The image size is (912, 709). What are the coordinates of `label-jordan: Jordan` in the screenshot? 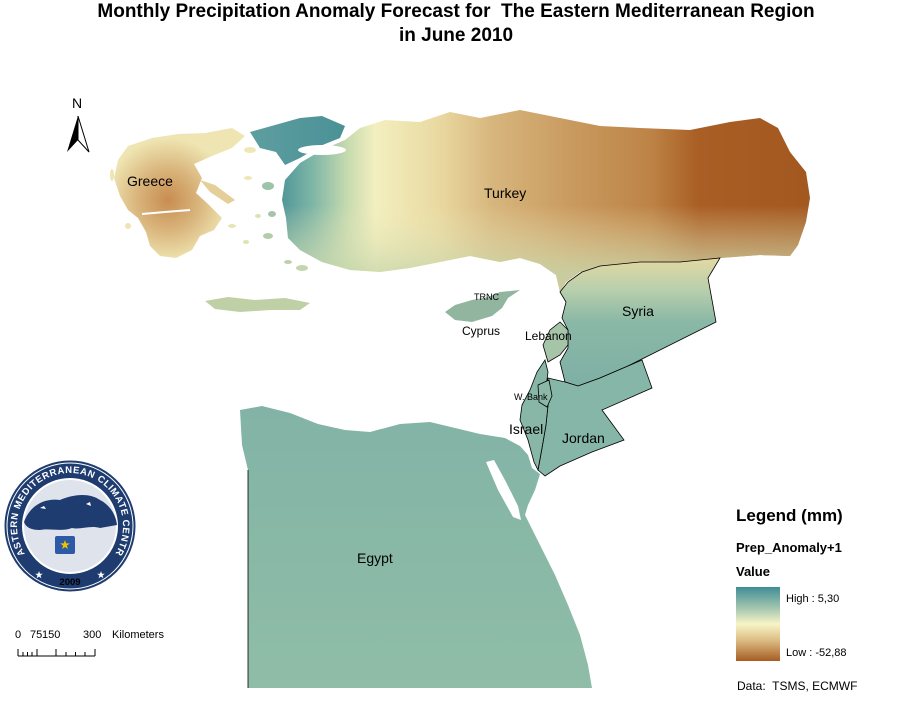 It's located at (583, 438).